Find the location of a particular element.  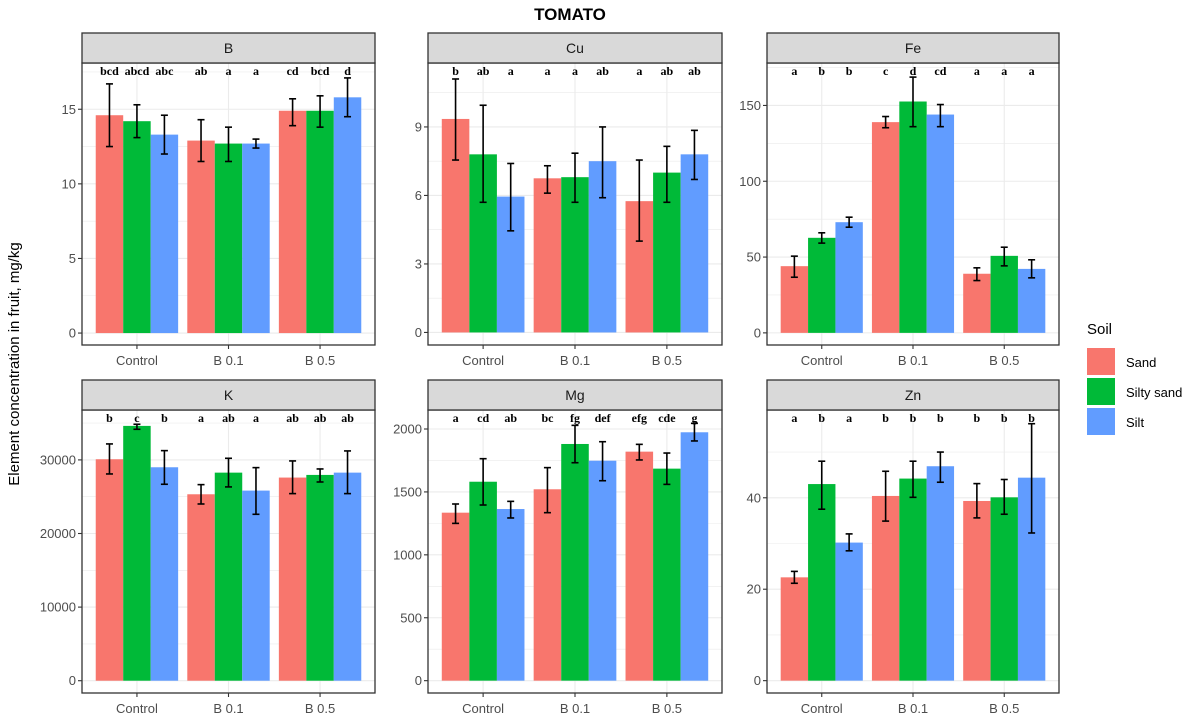

facet-strip-label: Fe is located at coordinates (913, 48).